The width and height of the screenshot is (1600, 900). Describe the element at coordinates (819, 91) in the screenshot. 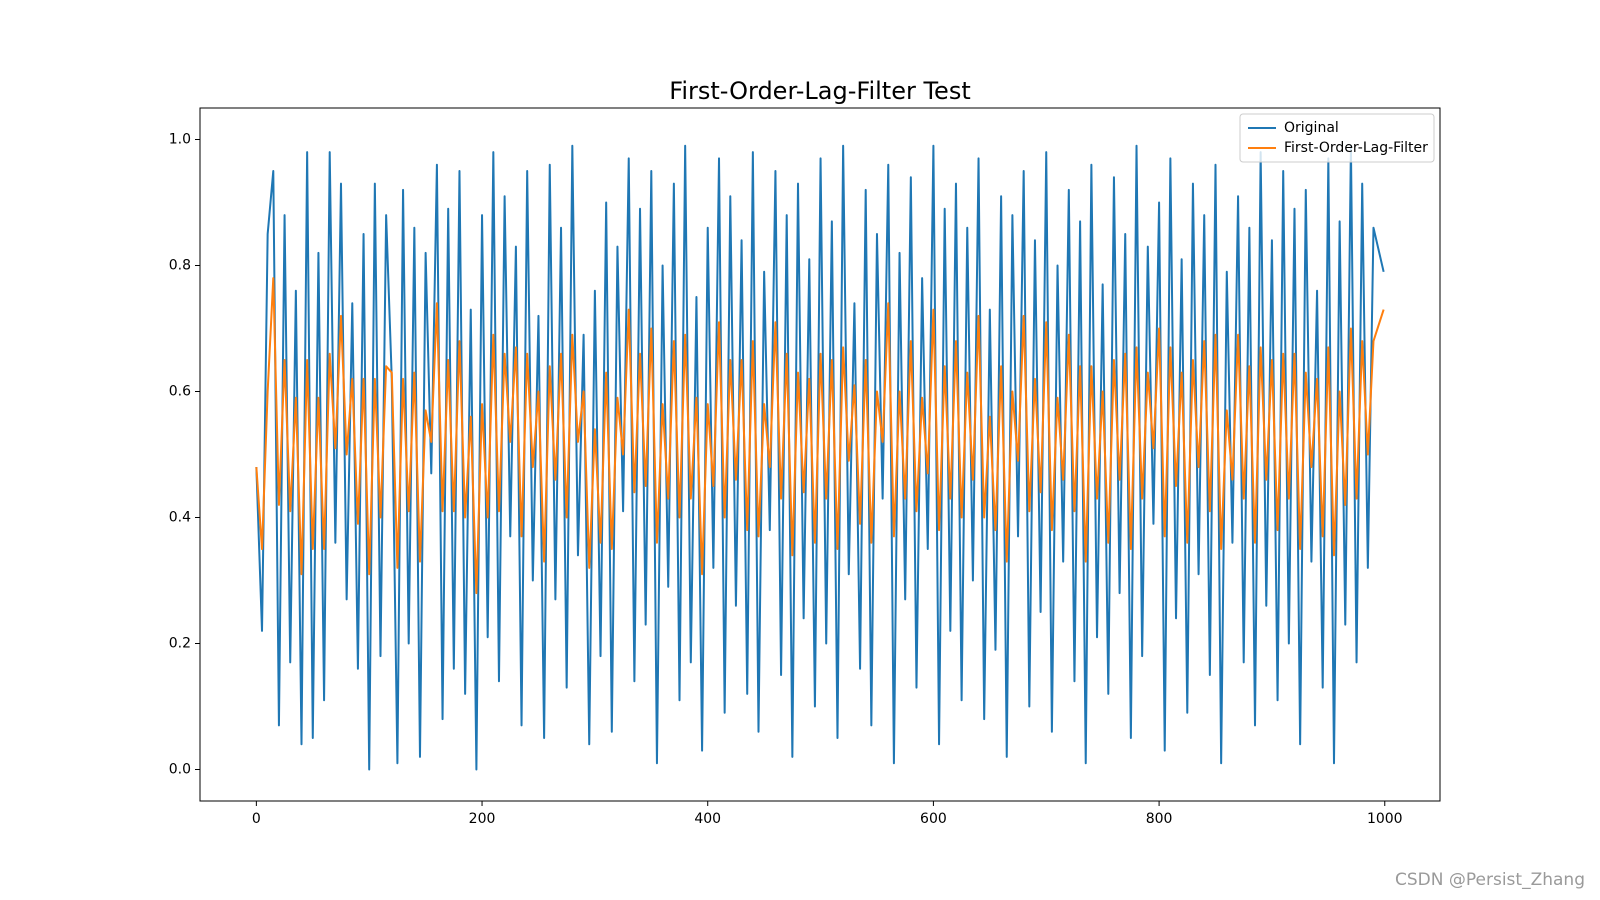

I see `chart-title: First-Order-Lag-Filter Test` at that location.